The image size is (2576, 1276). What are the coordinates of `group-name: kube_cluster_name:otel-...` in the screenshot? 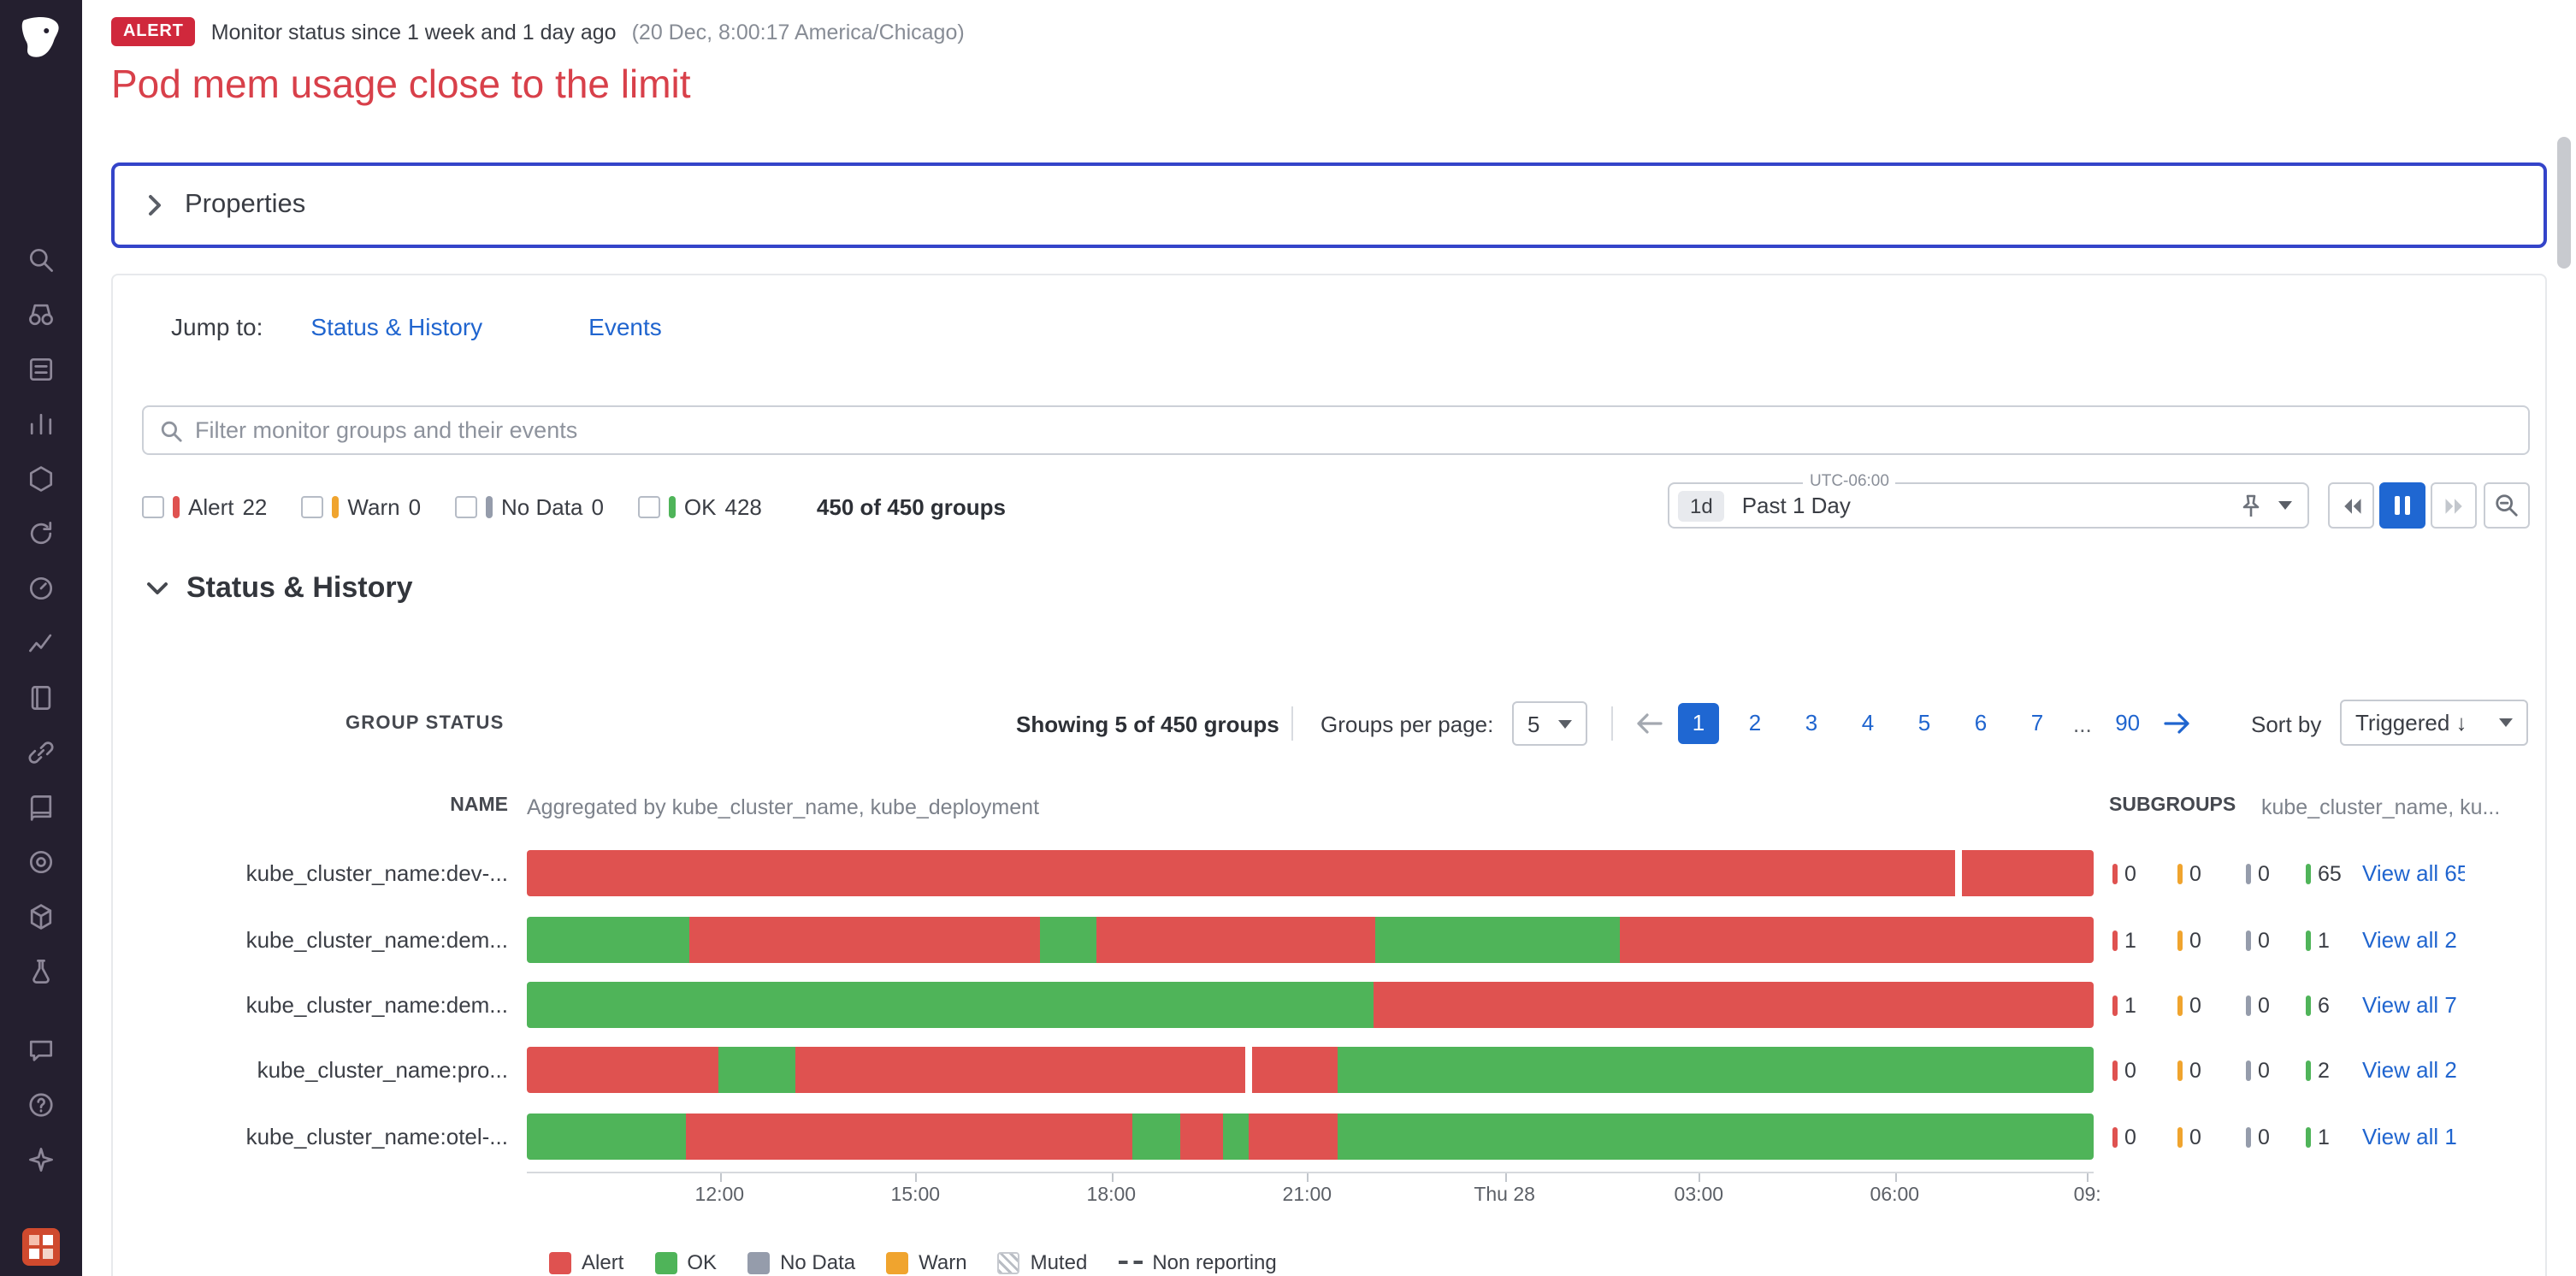 It's located at (376, 1136).